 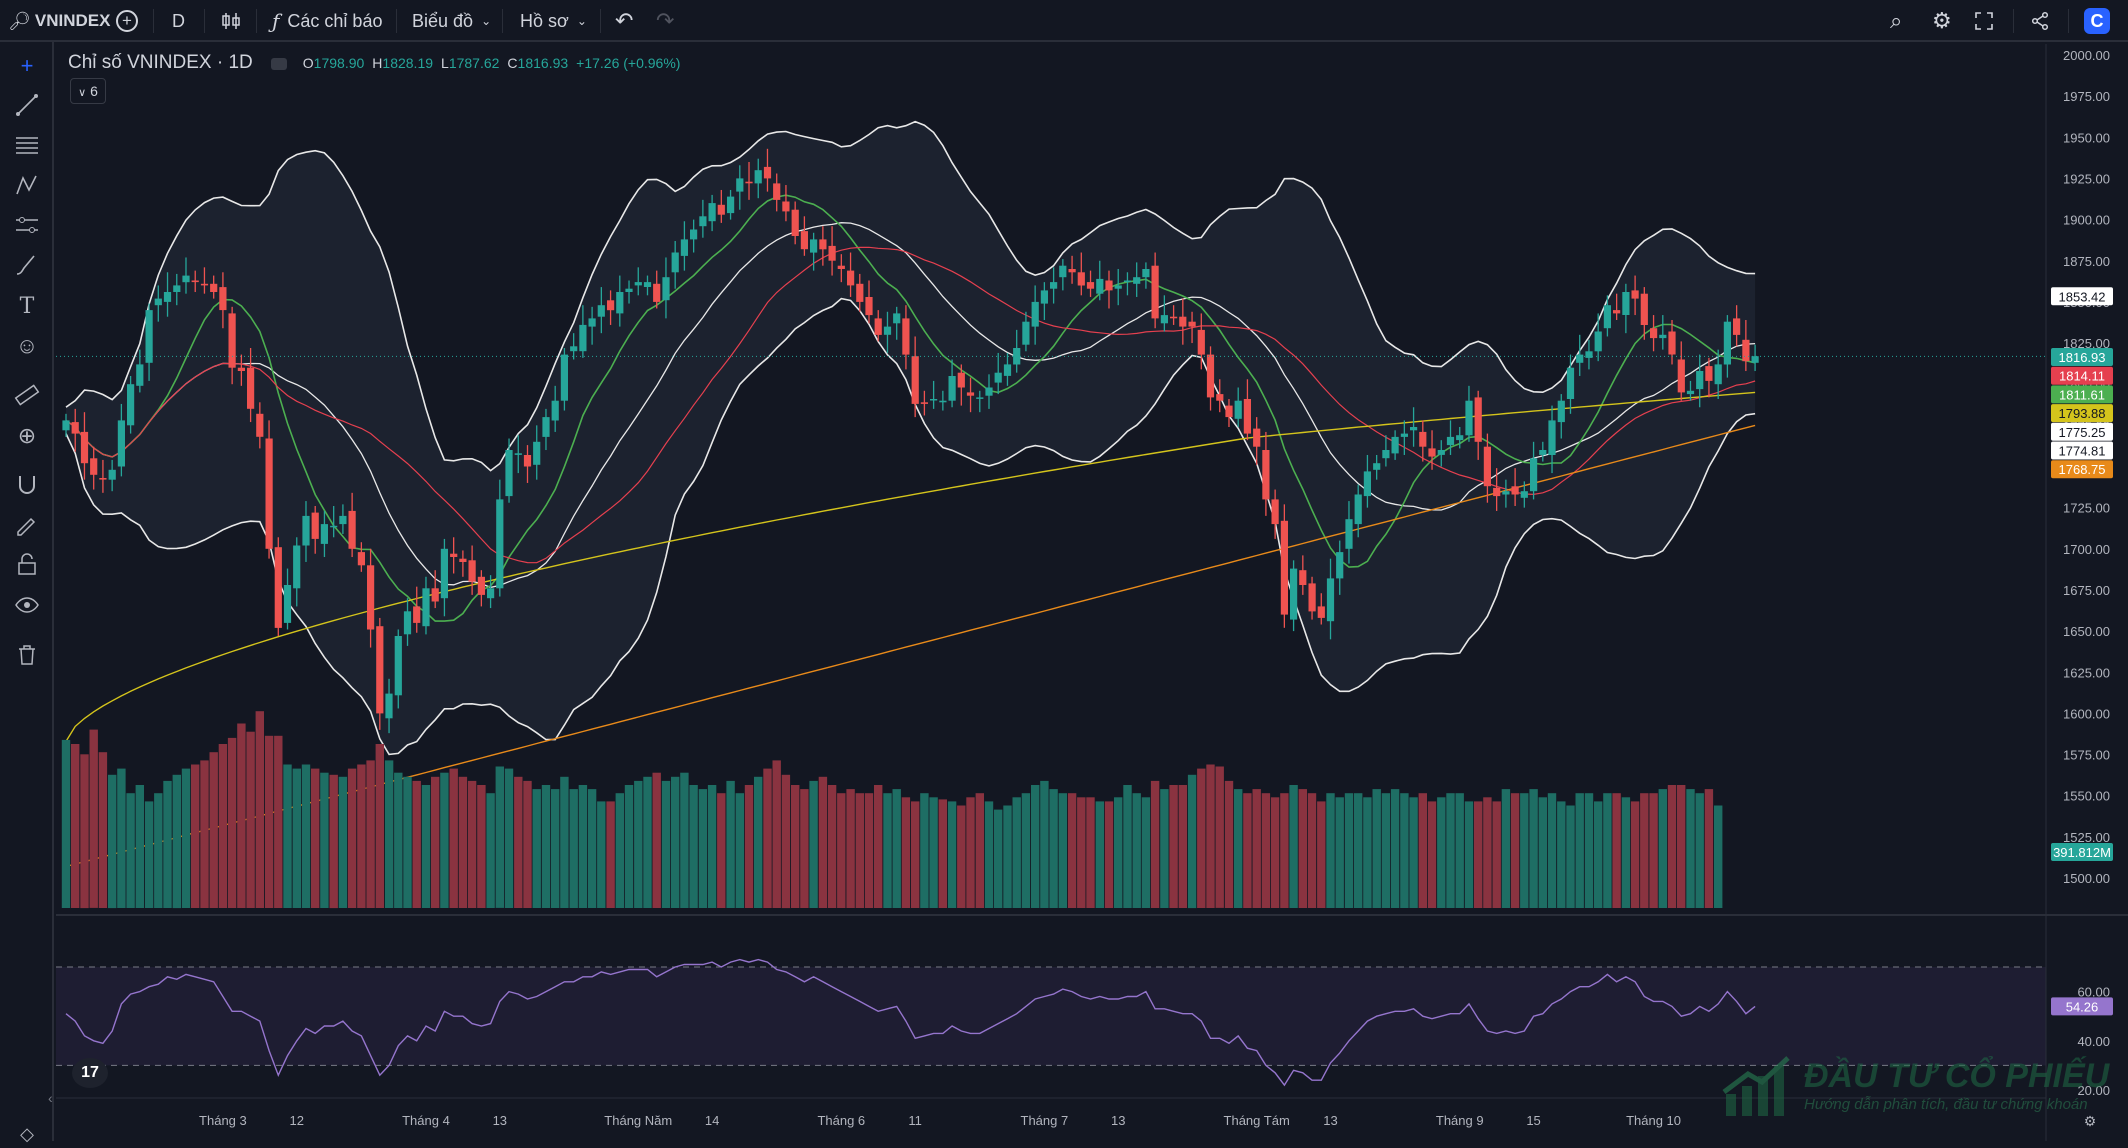 What do you see at coordinates (1896, 21) in the screenshot?
I see `quick-search-button: ⌕` at bounding box center [1896, 21].